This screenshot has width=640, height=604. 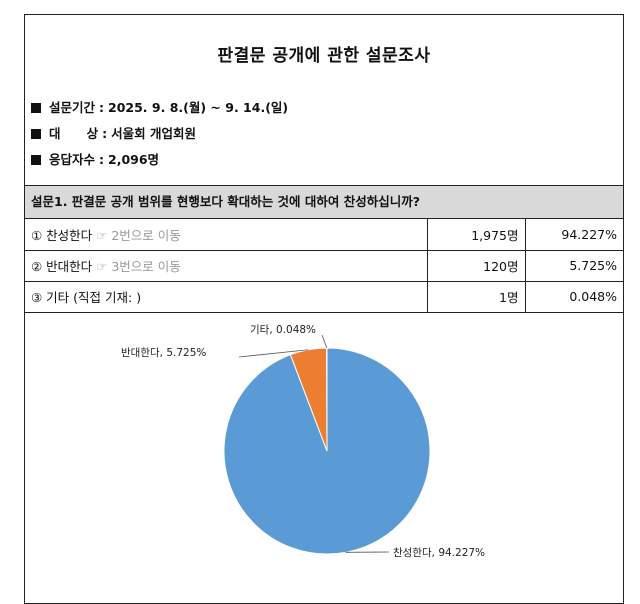 What do you see at coordinates (283, 330) in the screenshot?
I see `pie-data-label-3: 기타, 0.048%` at bounding box center [283, 330].